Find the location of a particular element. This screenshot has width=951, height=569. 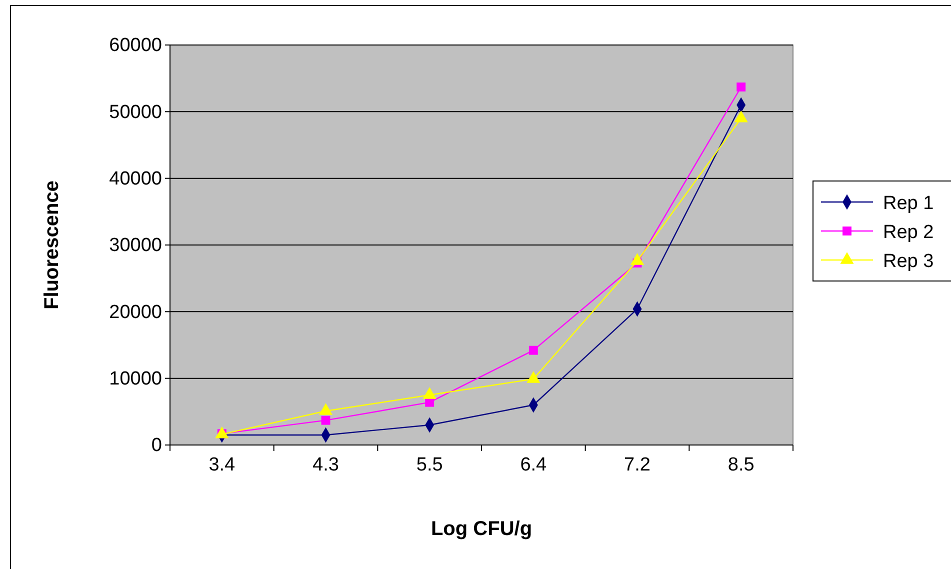

x-axis-title: Log CFU/g is located at coordinates (481, 529).